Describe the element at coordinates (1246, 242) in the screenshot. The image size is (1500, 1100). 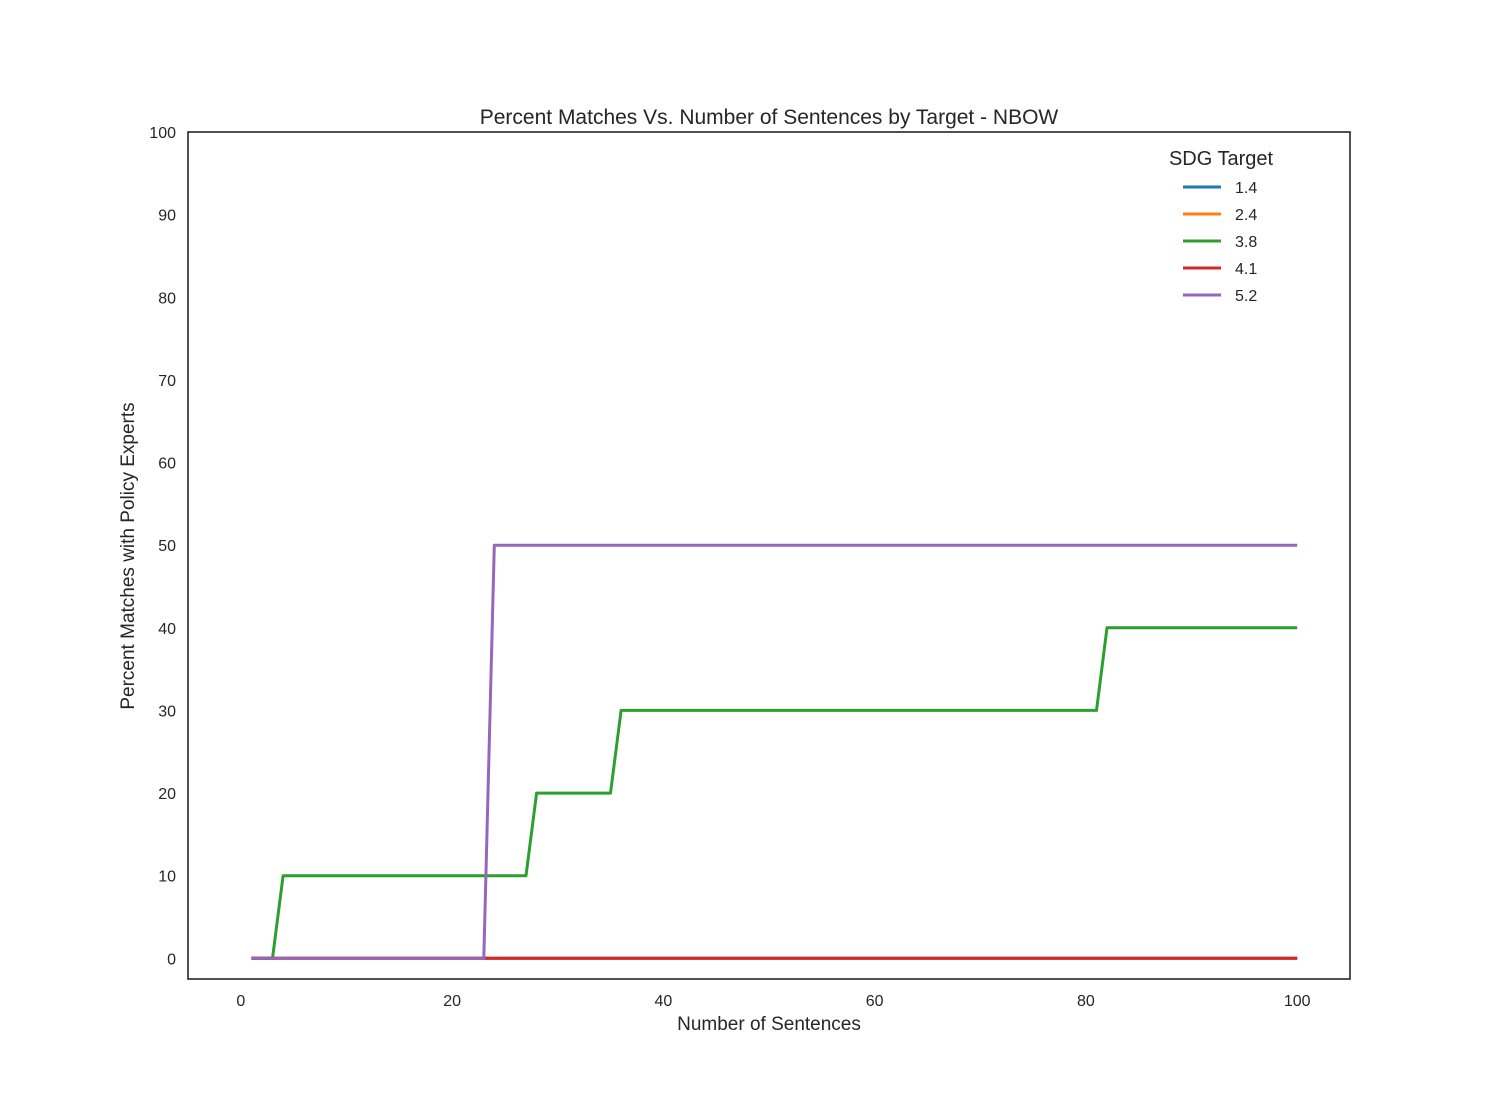
I see `legend-label: 3.8` at that location.